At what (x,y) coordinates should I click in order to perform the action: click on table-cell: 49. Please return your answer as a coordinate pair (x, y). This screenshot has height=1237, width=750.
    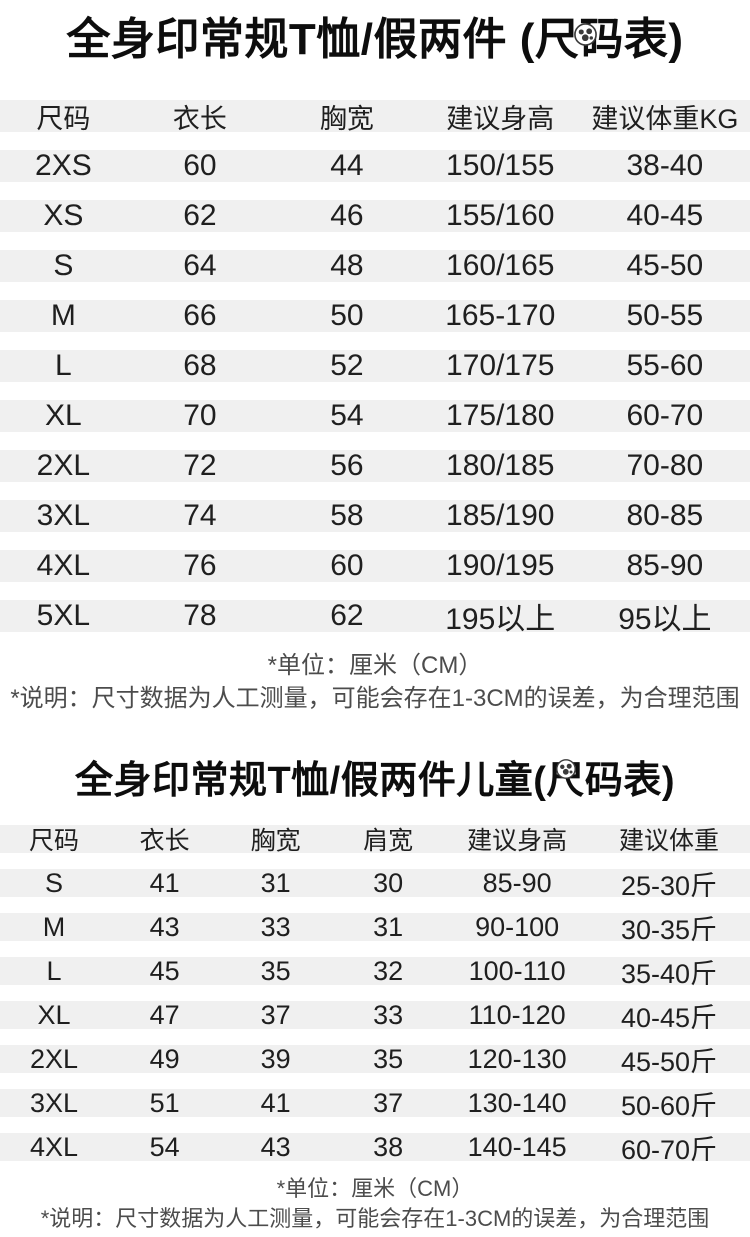
    Looking at the image, I should click on (164, 1058).